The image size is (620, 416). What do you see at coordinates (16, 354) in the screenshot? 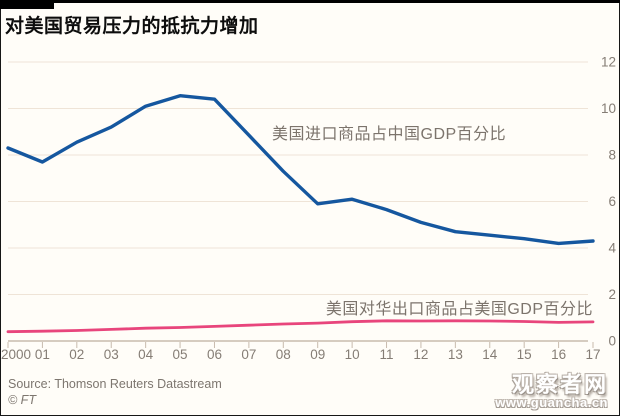
I see `x-tick-label: 2000` at bounding box center [16, 354].